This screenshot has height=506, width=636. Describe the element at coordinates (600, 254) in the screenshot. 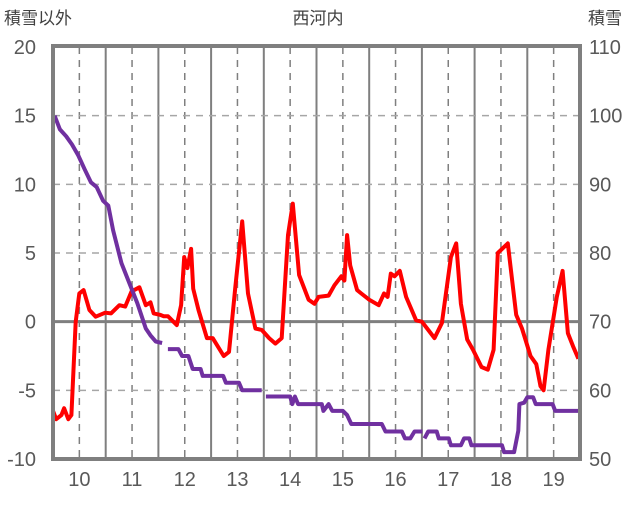

I see `y-right-tick-label: 80` at that location.